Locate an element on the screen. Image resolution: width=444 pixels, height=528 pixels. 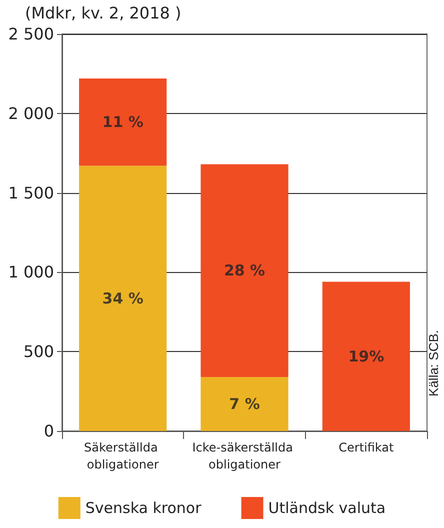
annotation: 19% is located at coordinates (366, 356).